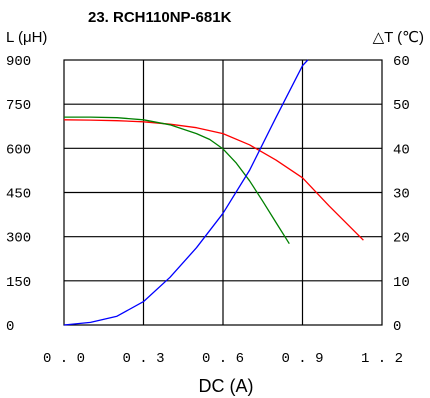 The image size is (430, 398). I want to click on left-axis-ticks: 900 750 600 450 300 150 0, so click(18, 194).